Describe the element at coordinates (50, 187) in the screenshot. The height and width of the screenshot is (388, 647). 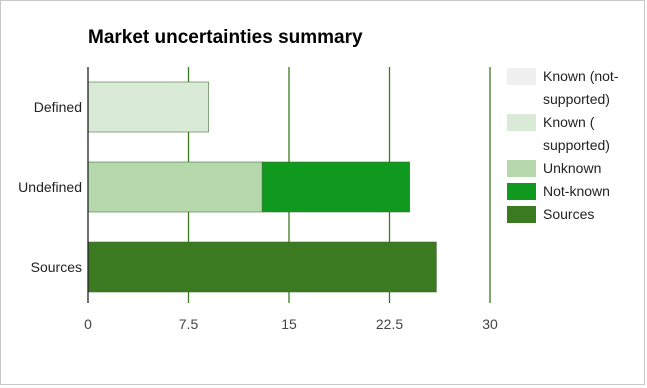
I see `y-tick-label: Undefined` at that location.